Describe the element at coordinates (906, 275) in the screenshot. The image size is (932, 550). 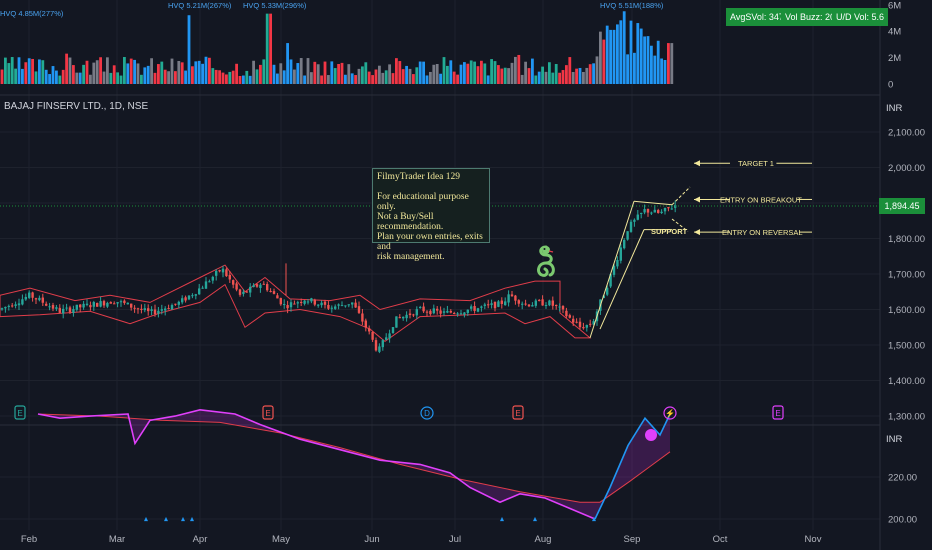
I see `price-tick-label: 1,700.00` at that location.